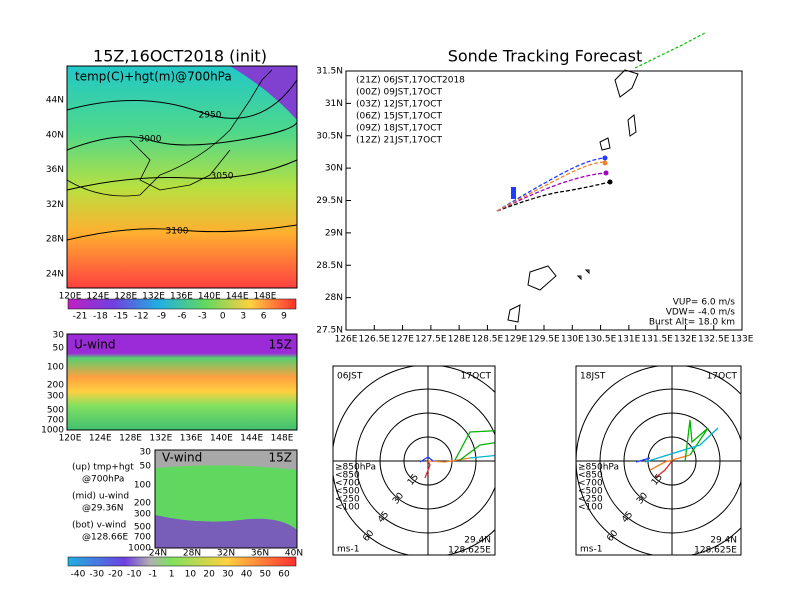  Describe the element at coordinates (105, 538) in the screenshot. I see `note: @128.66E` at that location.